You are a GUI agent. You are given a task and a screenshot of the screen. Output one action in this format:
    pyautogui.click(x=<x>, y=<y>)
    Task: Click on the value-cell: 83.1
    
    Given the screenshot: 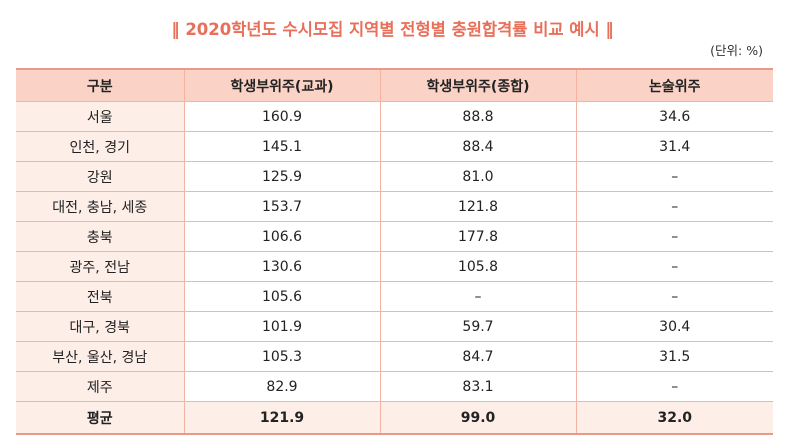 What is the action you would take?
    pyautogui.click(x=477, y=386)
    